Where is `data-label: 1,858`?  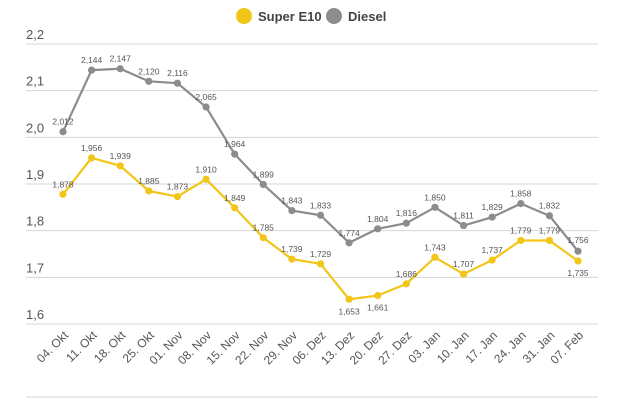 data-label: 1,858 is located at coordinates (521, 194).